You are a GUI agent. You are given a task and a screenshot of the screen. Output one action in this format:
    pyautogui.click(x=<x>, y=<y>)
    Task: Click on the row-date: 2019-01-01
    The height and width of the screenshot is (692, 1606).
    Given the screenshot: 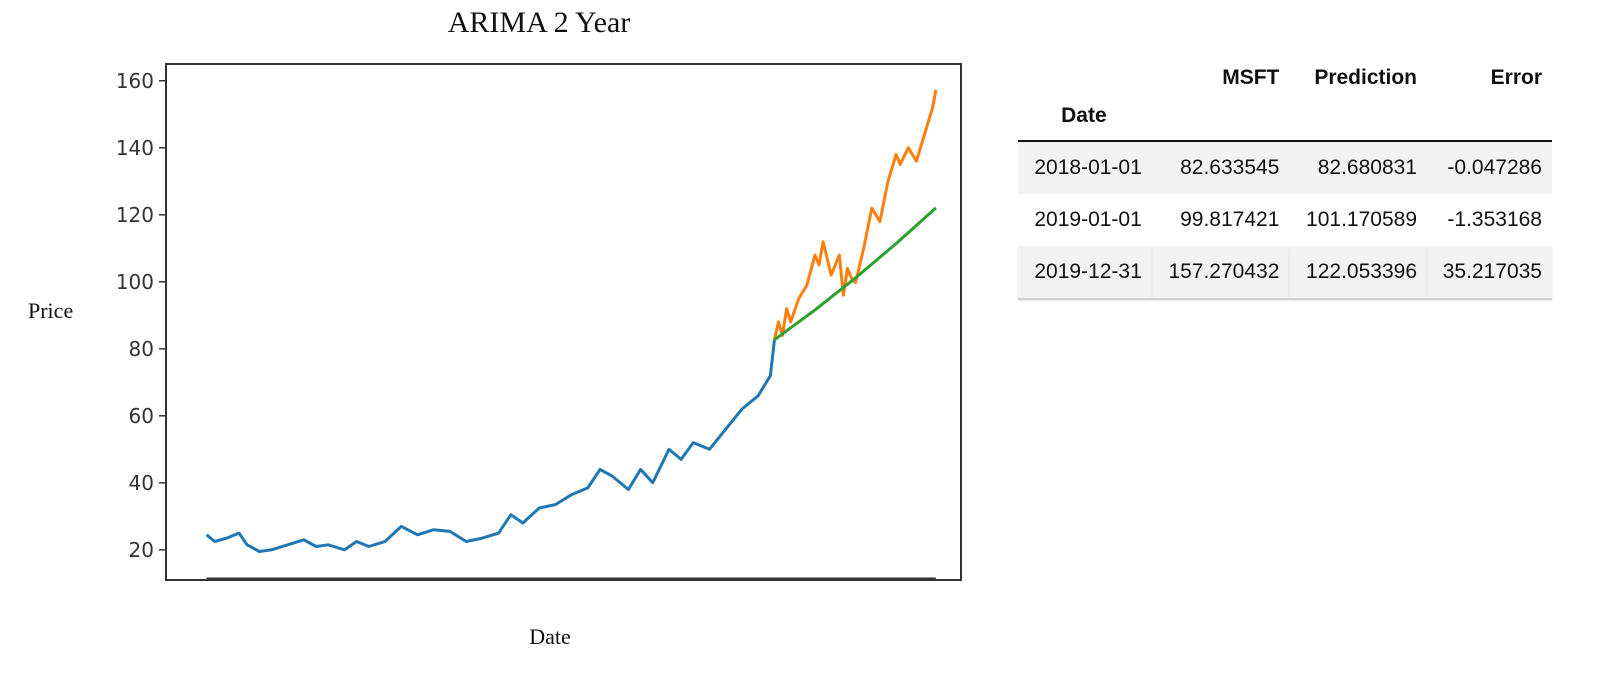 What is the action you would take?
    pyautogui.click(x=1088, y=219)
    